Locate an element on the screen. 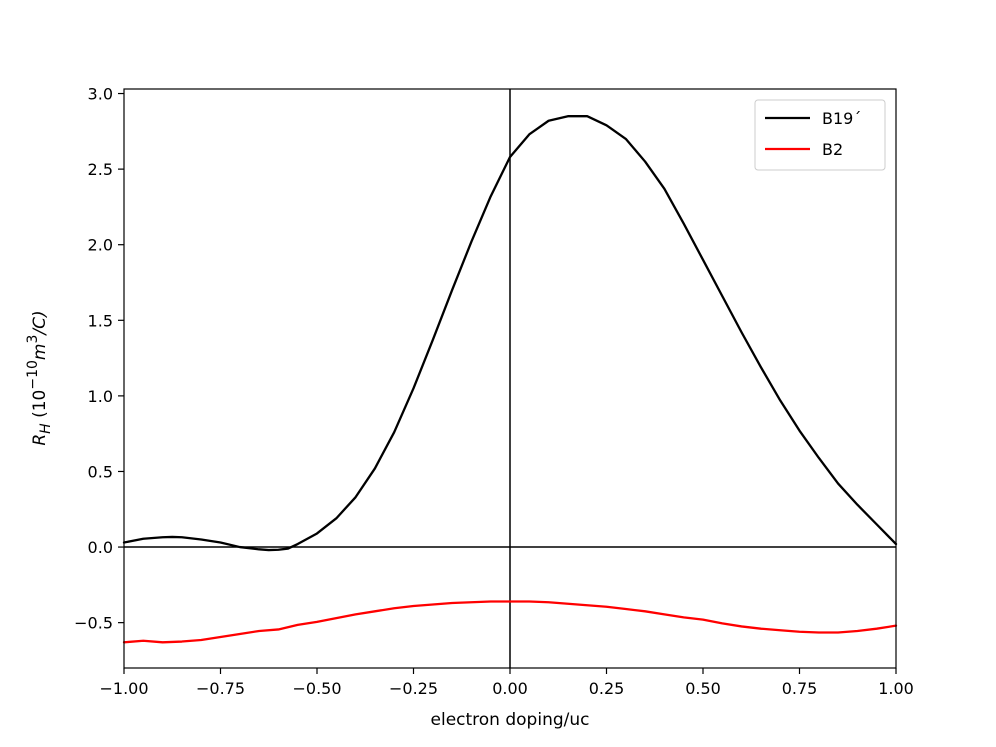  x-tick-label: 0.00 is located at coordinates (510, 688).